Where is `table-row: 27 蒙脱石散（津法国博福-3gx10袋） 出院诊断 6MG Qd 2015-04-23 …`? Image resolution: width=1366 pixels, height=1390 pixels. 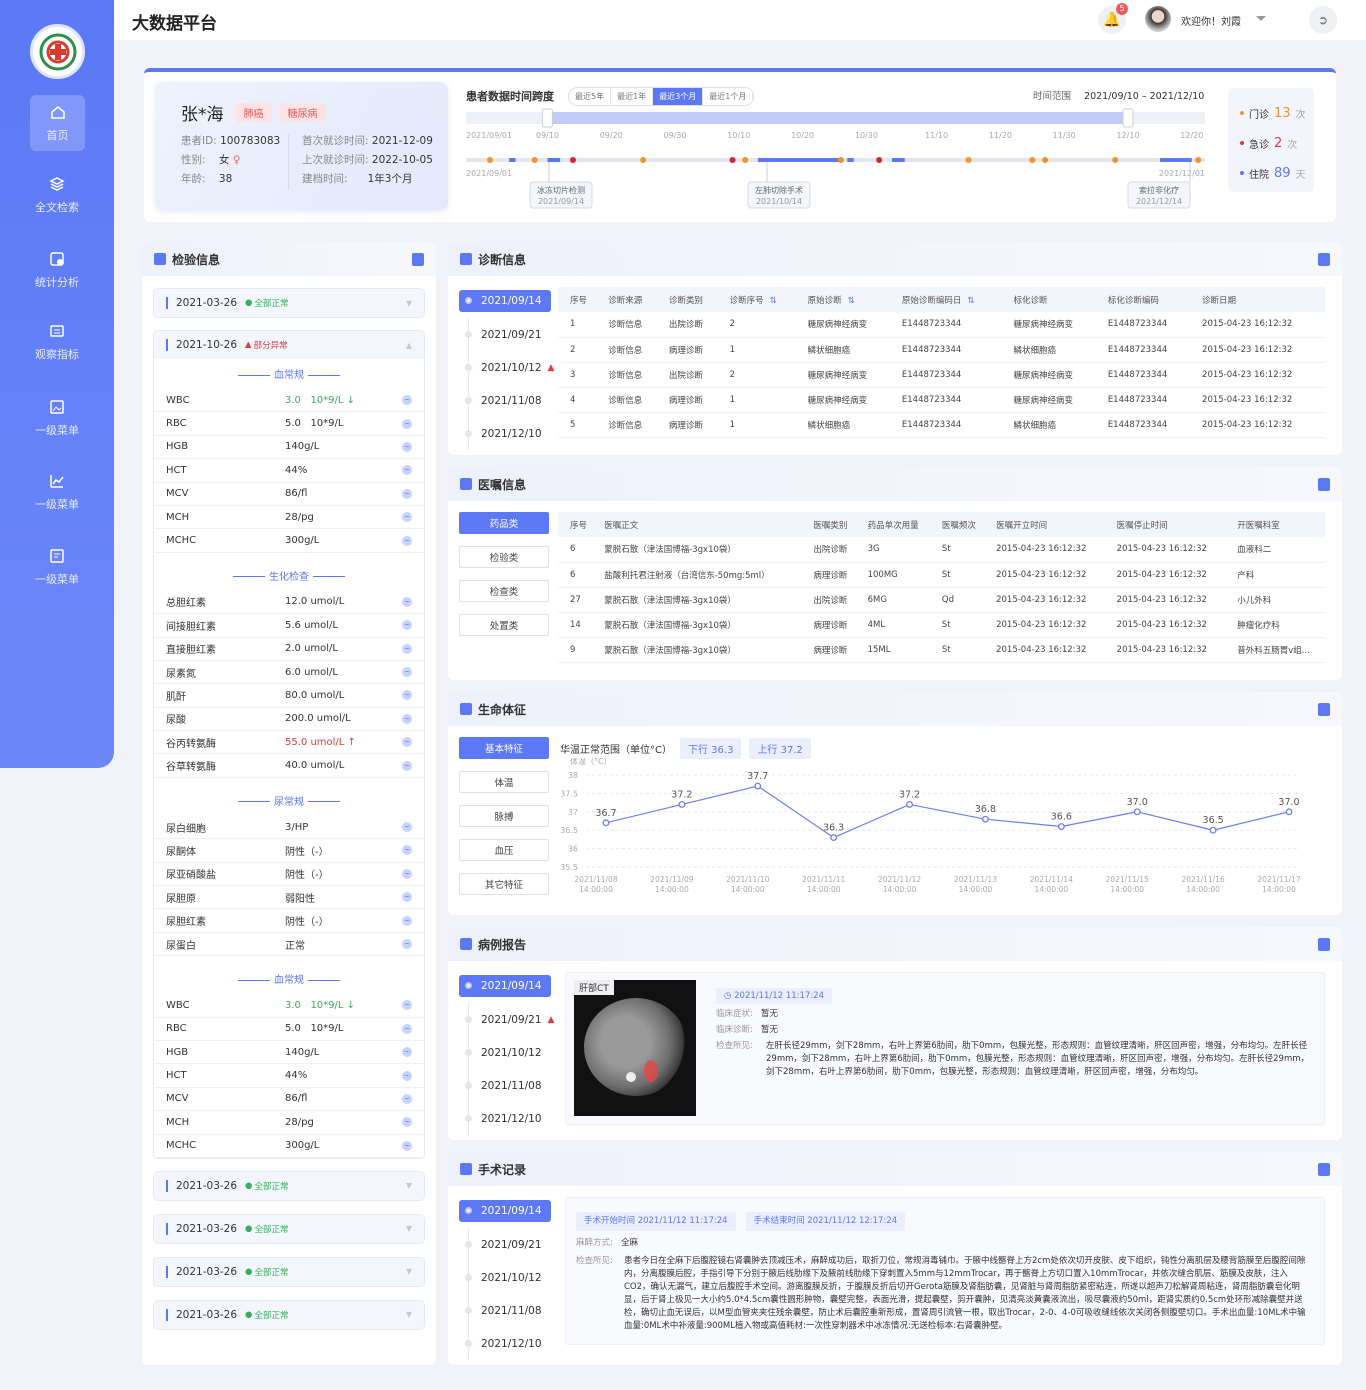
table-row: 27 蒙脱石散（津法国博福-3gx10袋） 出院诊断 6MG Qd 2015-04-23 … is located at coordinates (941, 600).